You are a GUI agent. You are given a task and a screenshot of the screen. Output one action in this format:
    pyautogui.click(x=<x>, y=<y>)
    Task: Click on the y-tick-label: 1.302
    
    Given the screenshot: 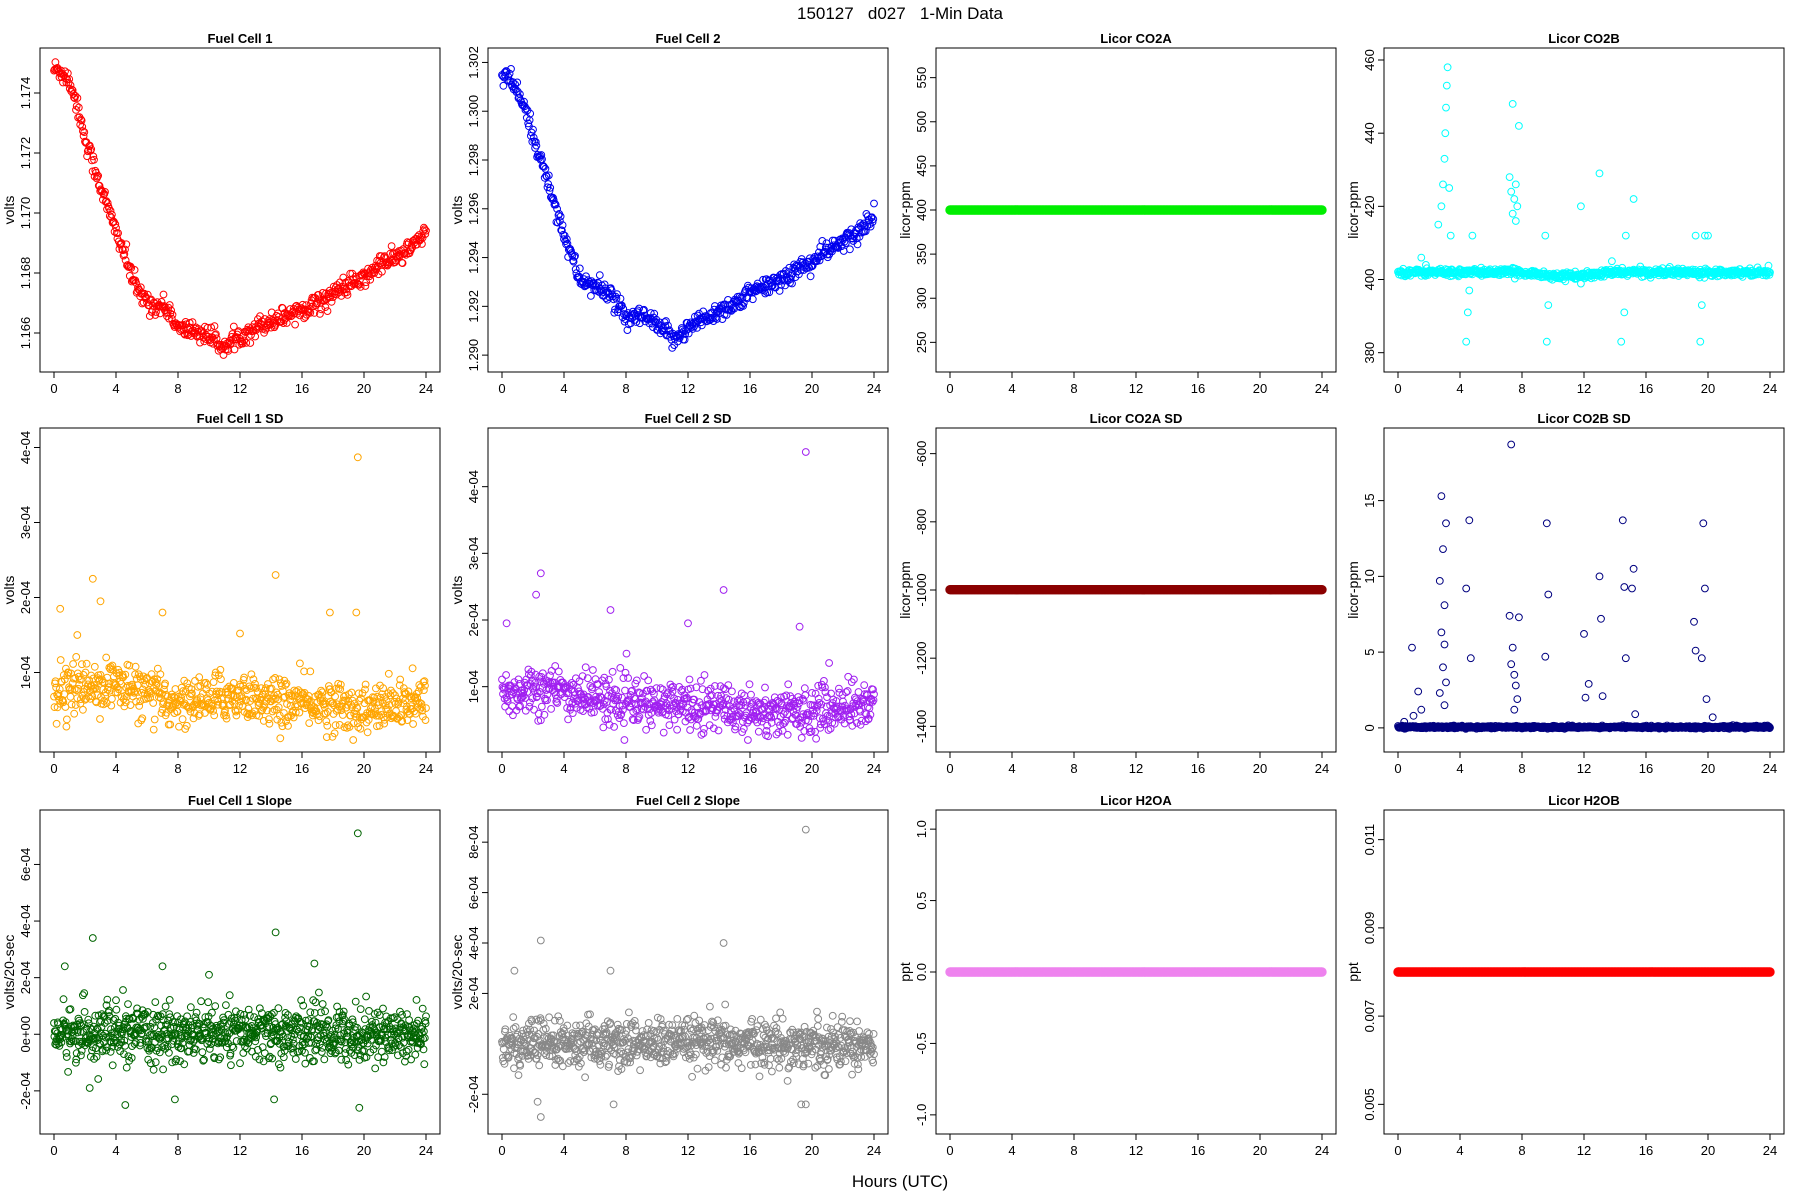 What is the action you would take?
    pyautogui.click(x=473, y=62)
    